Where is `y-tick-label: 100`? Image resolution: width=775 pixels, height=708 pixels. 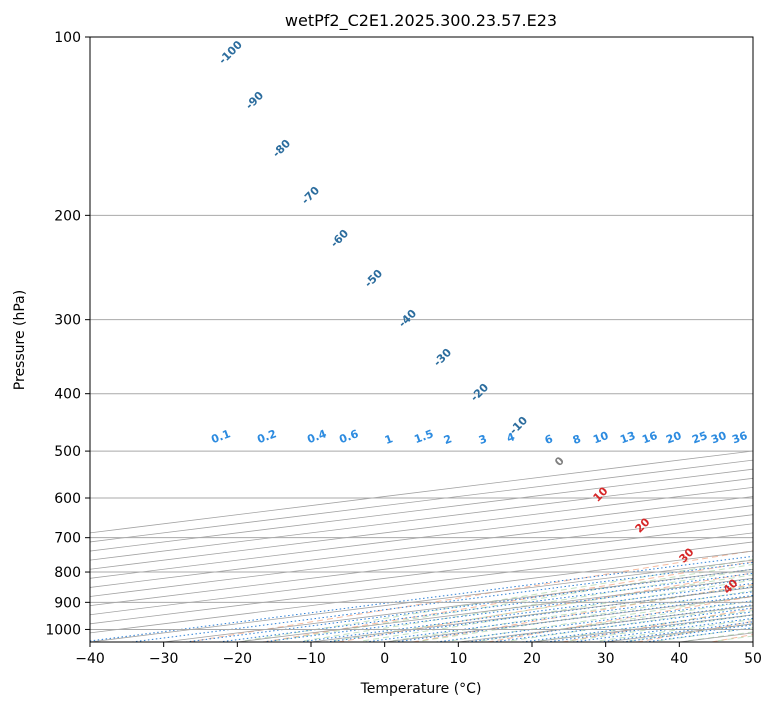 y-tick-label: 100 is located at coordinates (67, 38).